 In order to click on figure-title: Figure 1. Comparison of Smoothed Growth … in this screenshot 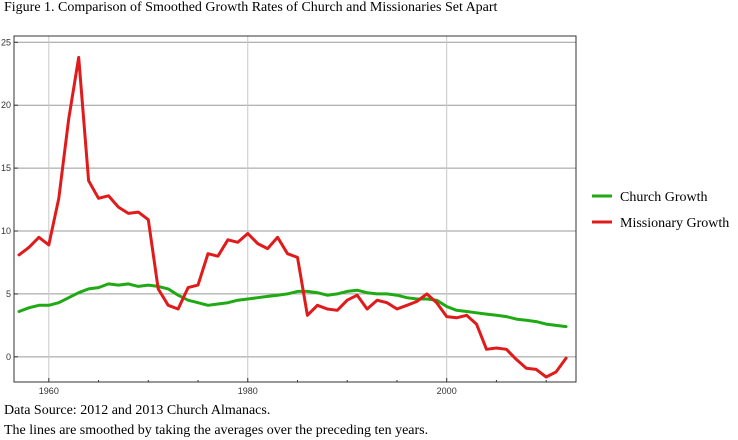, I will do `click(251, 7)`.